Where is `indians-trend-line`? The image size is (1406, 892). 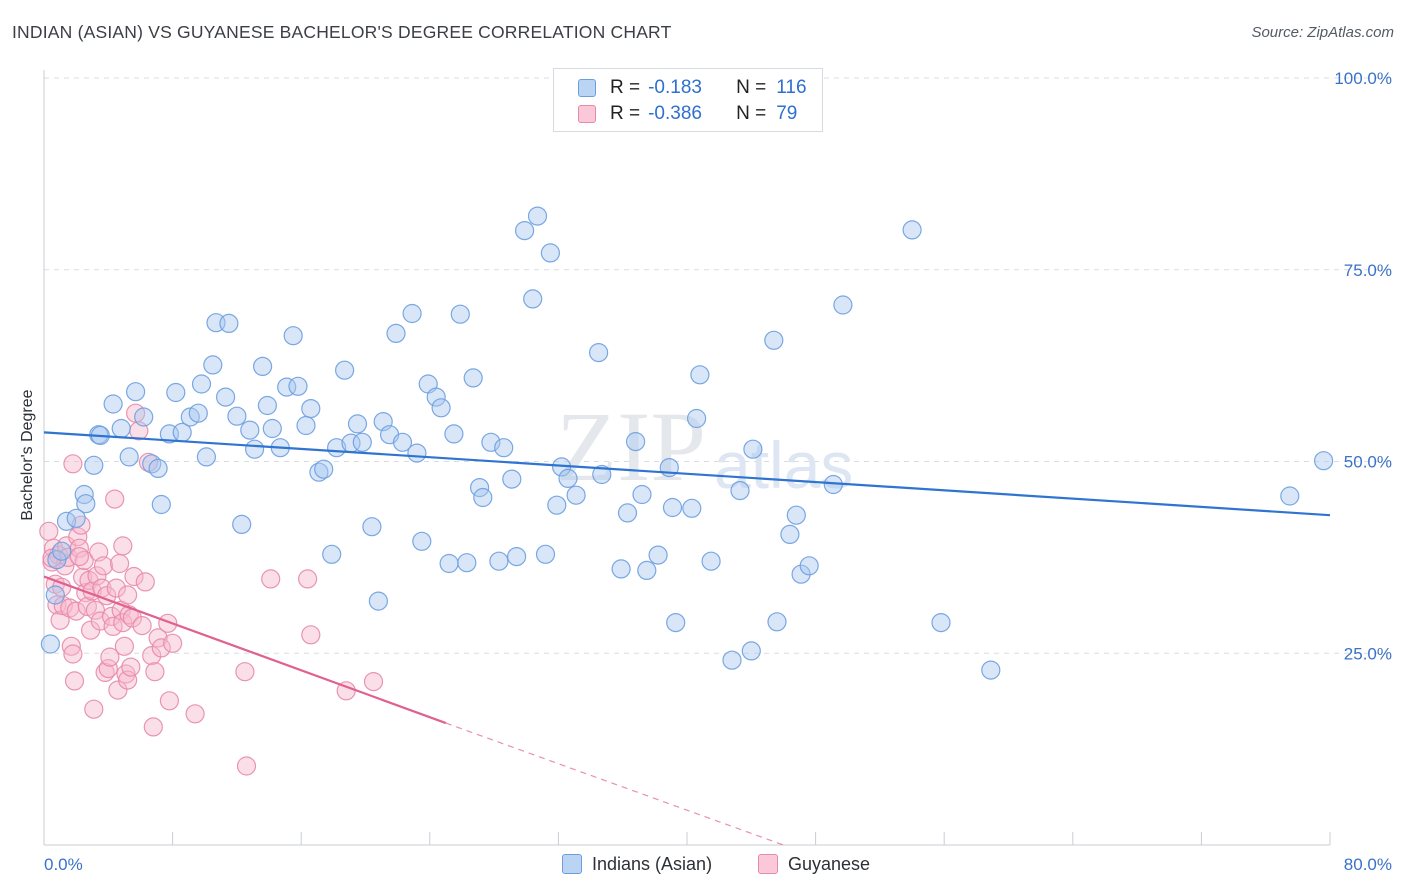 indians-trend-line is located at coordinates (687, 474).